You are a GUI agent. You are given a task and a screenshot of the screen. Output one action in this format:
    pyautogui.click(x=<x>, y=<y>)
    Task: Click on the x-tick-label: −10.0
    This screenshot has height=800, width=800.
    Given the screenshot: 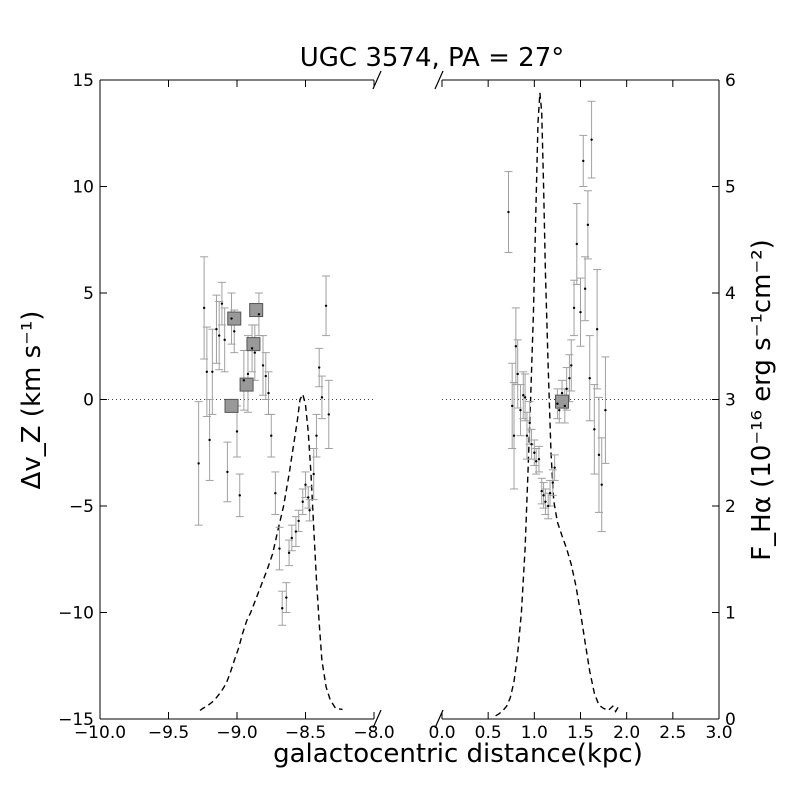 What is the action you would take?
    pyautogui.click(x=100, y=733)
    